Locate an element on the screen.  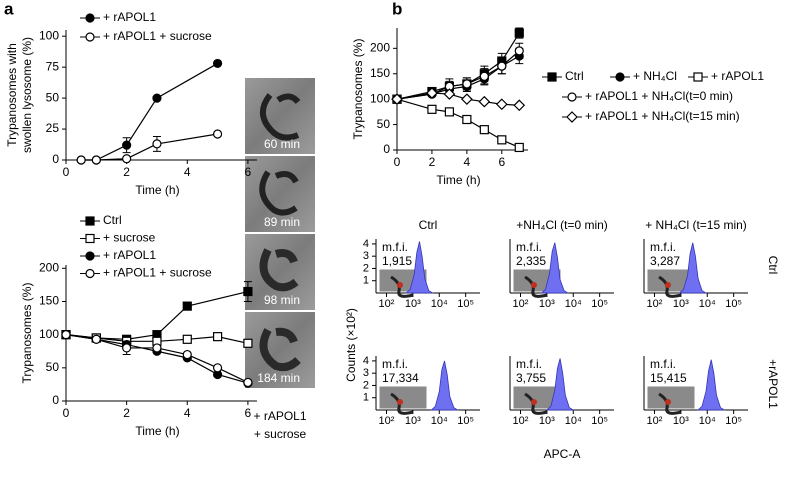
column-header: Ctrl is located at coordinates (428, 225).